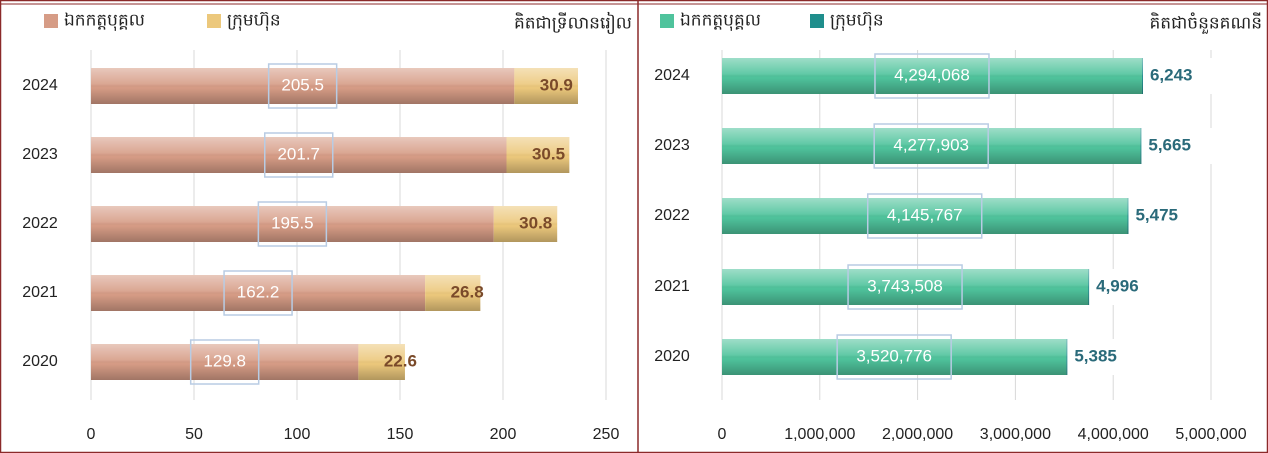  I want to click on value-label: 30.9, so click(556, 84).